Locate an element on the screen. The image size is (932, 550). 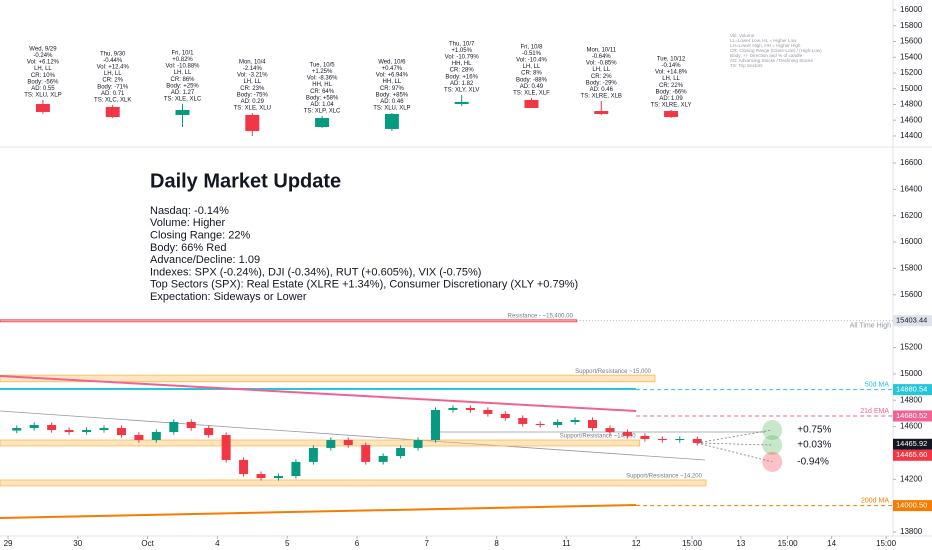
y-tick-label: 14400 is located at coordinates (911, 135).